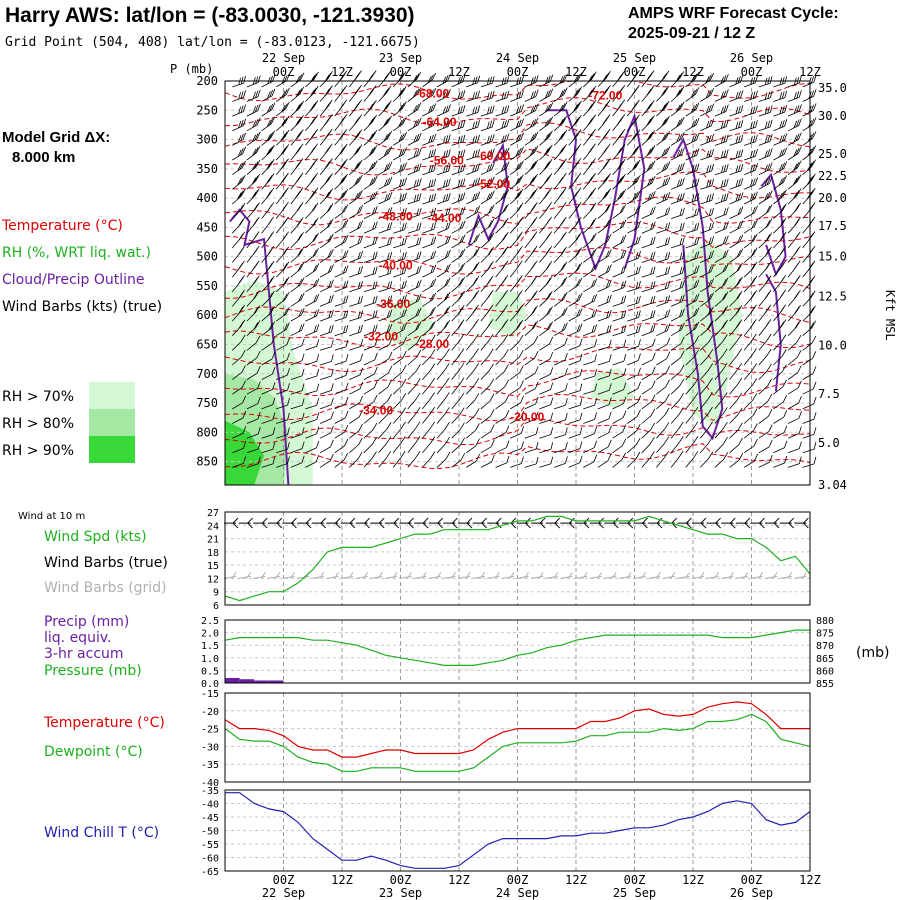 This screenshot has height=900, width=900. What do you see at coordinates (517, 742) in the screenshot?
I see `dewpoint-line` at bounding box center [517, 742].